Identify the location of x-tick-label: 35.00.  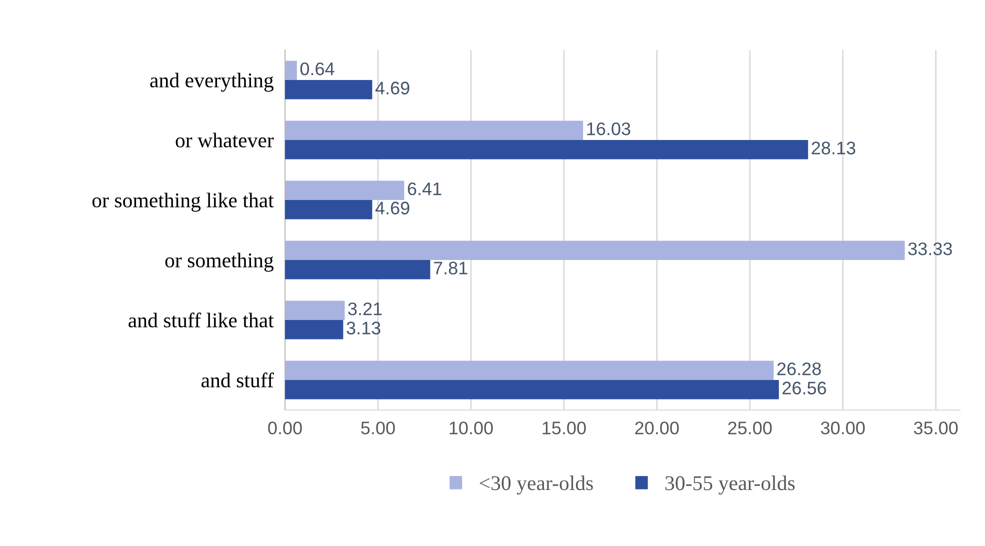
(936, 428).